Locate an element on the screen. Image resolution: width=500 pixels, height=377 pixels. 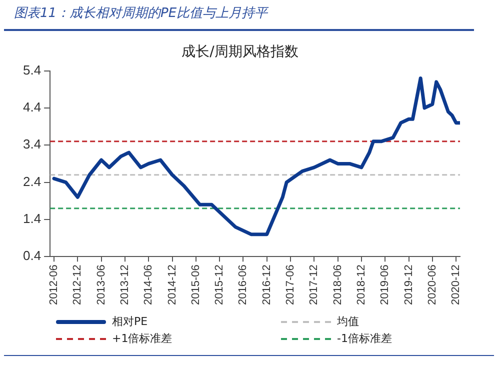
x-tick-label: 2020-12 is located at coordinates (456, 285).